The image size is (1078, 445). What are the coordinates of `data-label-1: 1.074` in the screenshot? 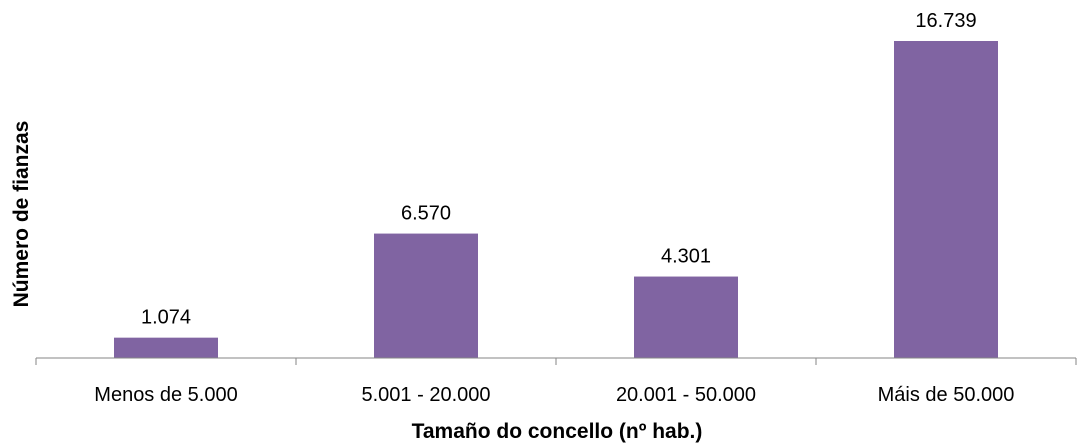 It's located at (166, 318).